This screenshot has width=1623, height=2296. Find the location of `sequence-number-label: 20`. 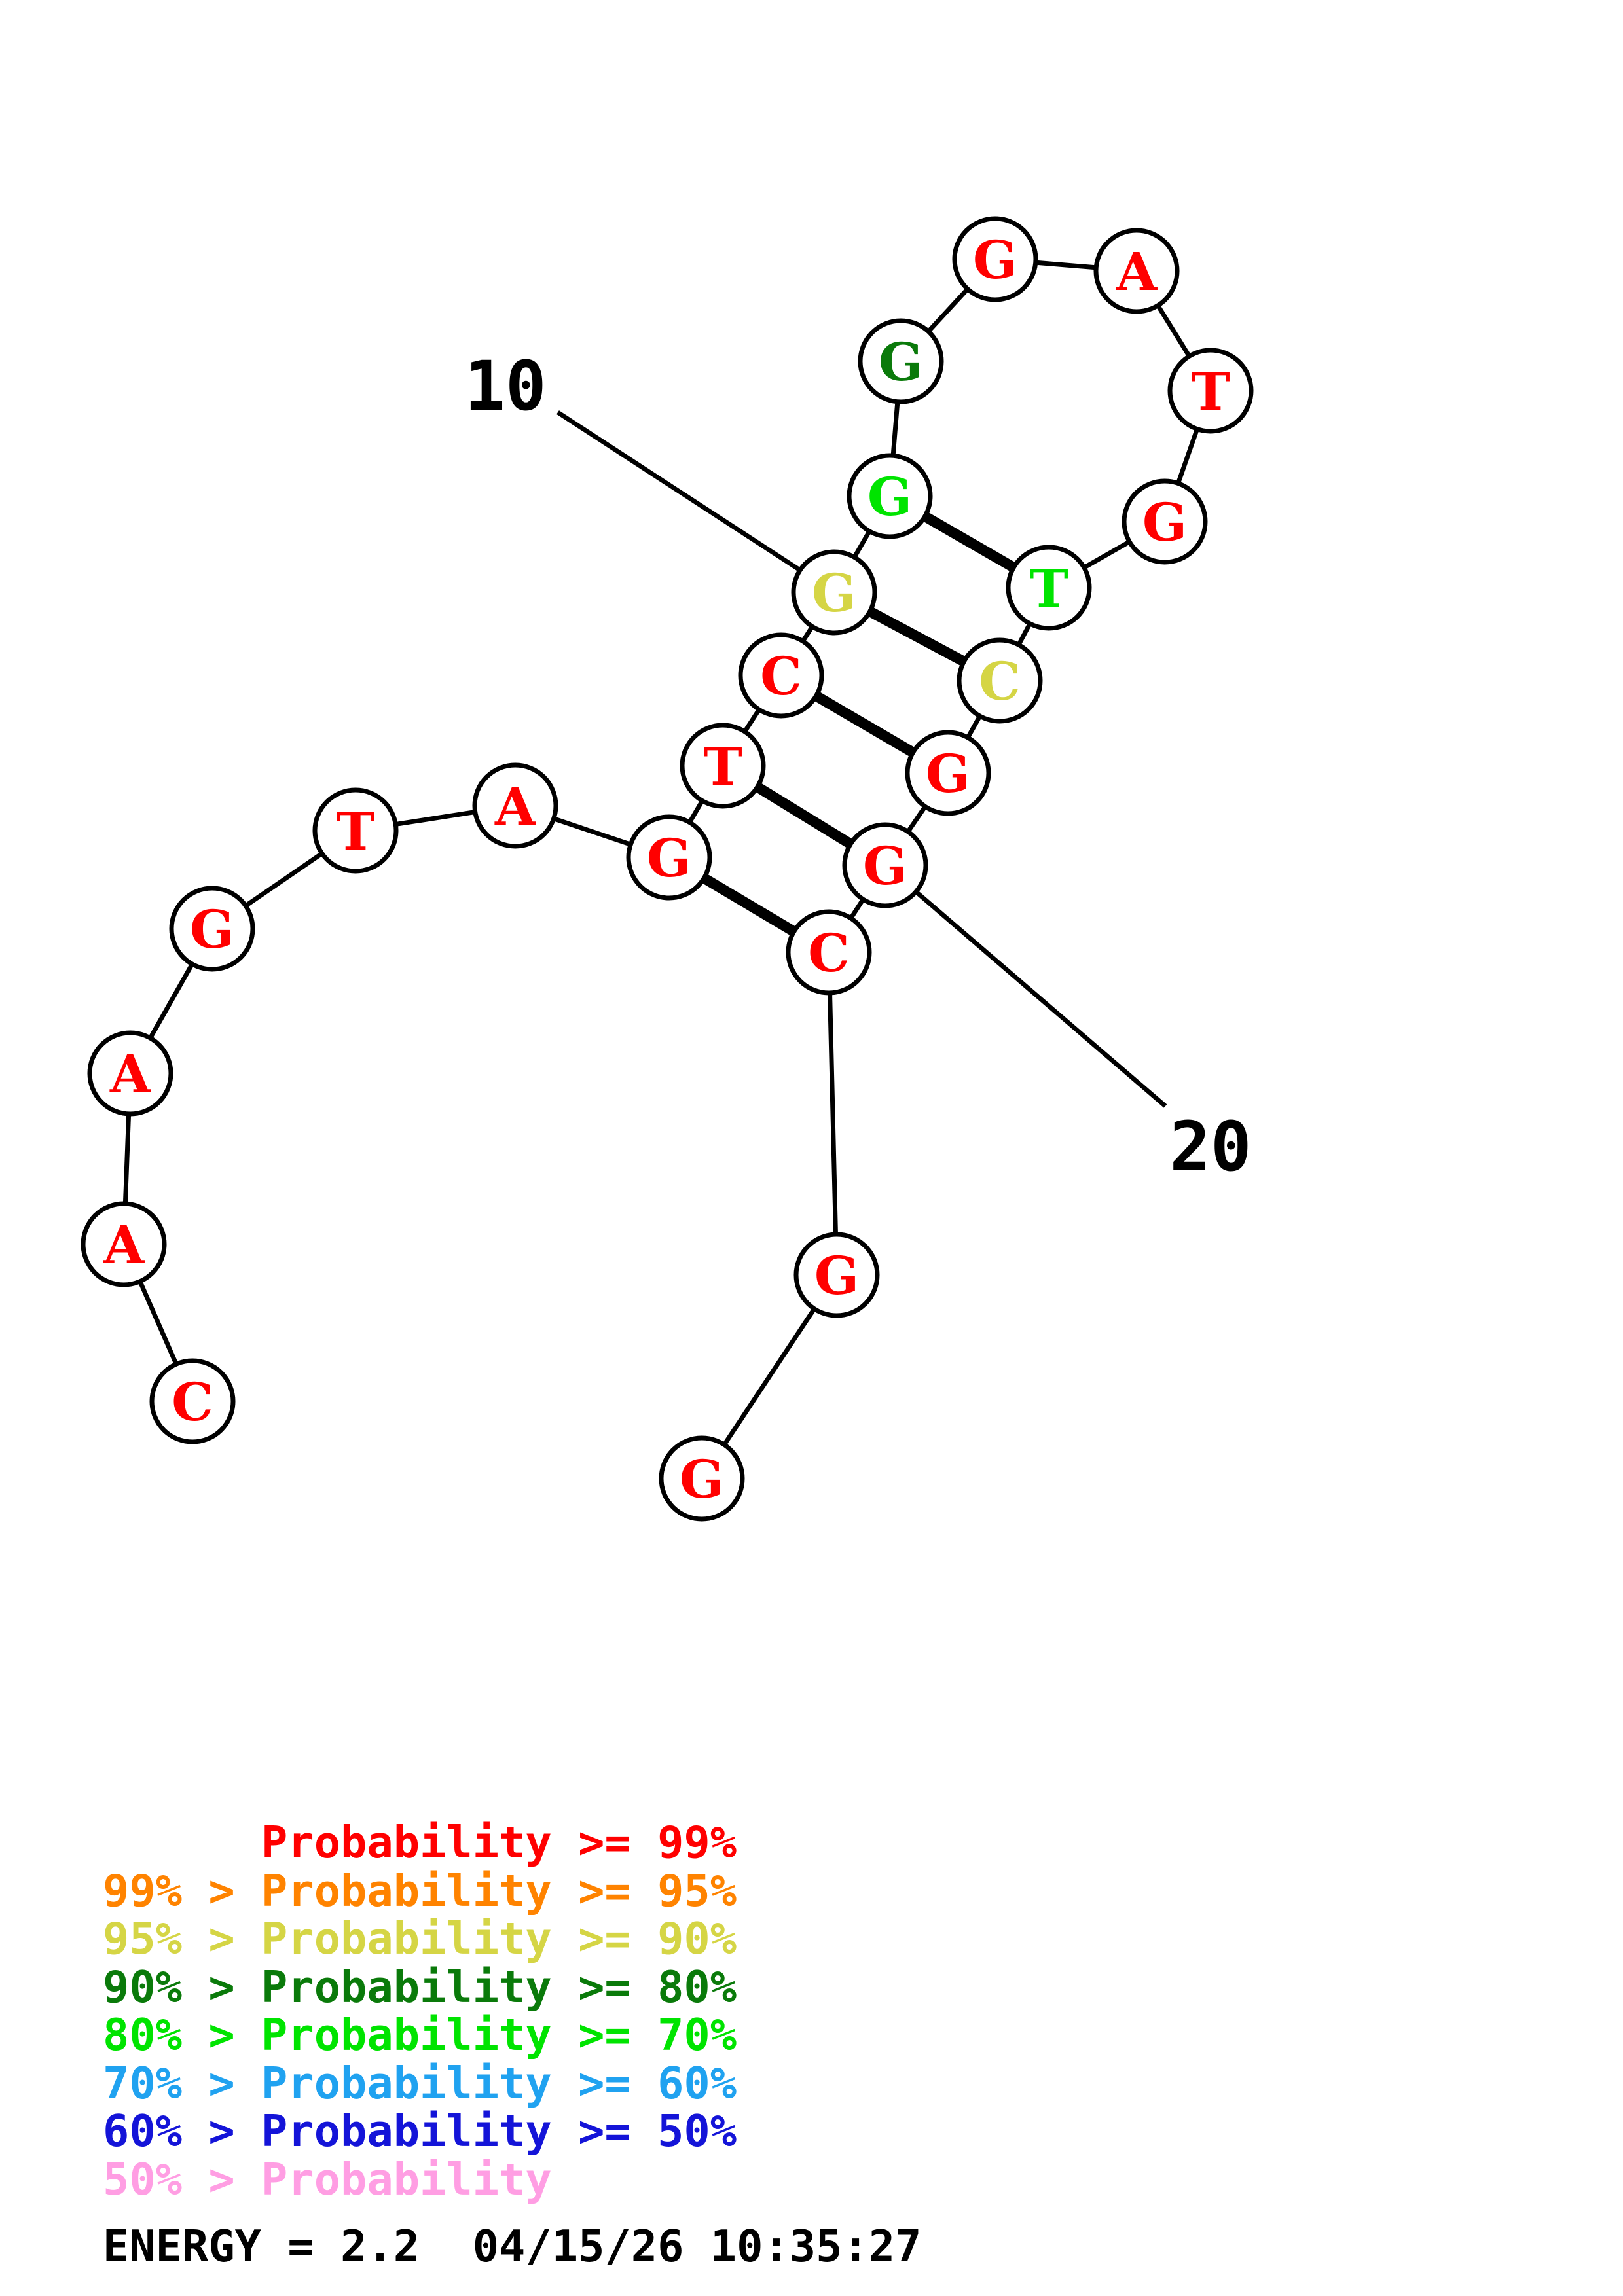

sequence-number-label: 20 is located at coordinates (1210, 1147).